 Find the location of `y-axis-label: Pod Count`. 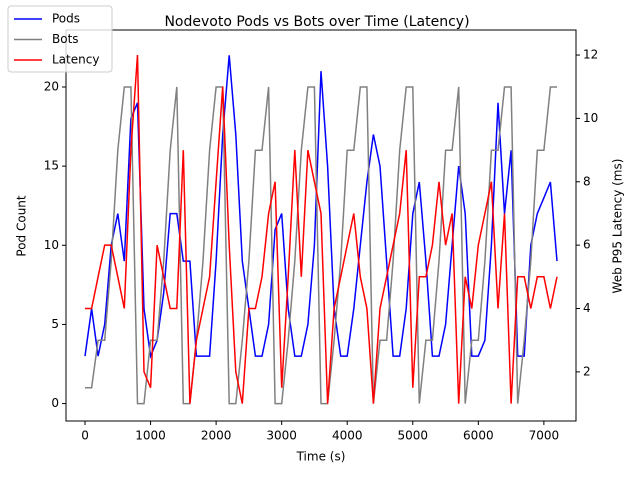

y-axis-label: Pod Count is located at coordinates (22, 226).